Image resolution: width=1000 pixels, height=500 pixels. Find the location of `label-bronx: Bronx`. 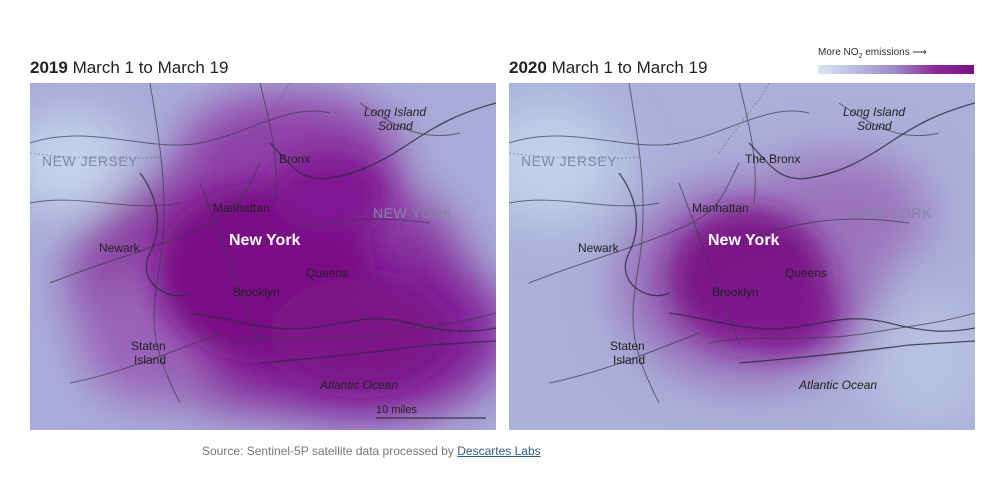

label-bronx: Bronx is located at coordinates (294, 159).